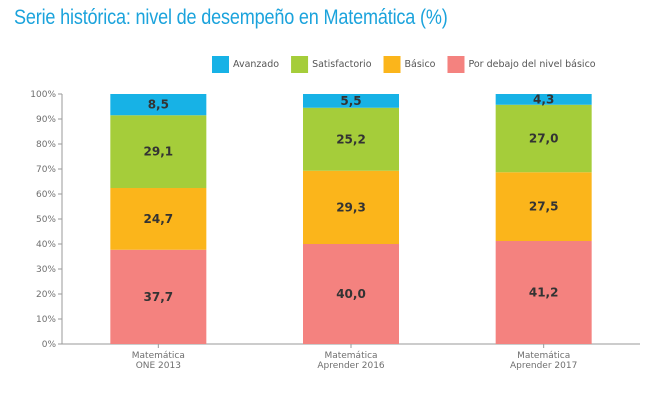 This screenshot has width=650, height=400. What do you see at coordinates (256, 64) in the screenshot?
I see `legend-label: Avanzado` at bounding box center [256, 64].